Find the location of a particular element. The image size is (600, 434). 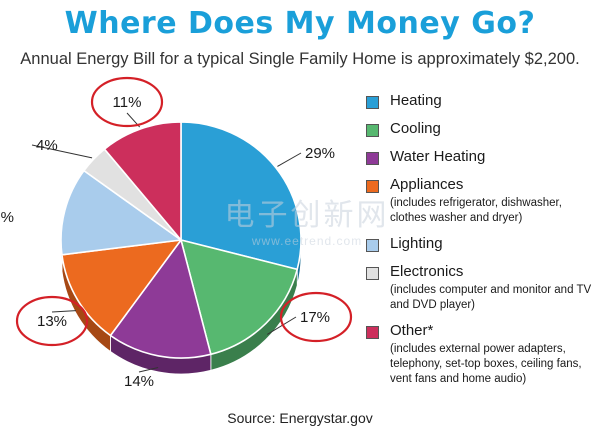

slice-label-water-heating: 14% is located at coordinates (139, 381).